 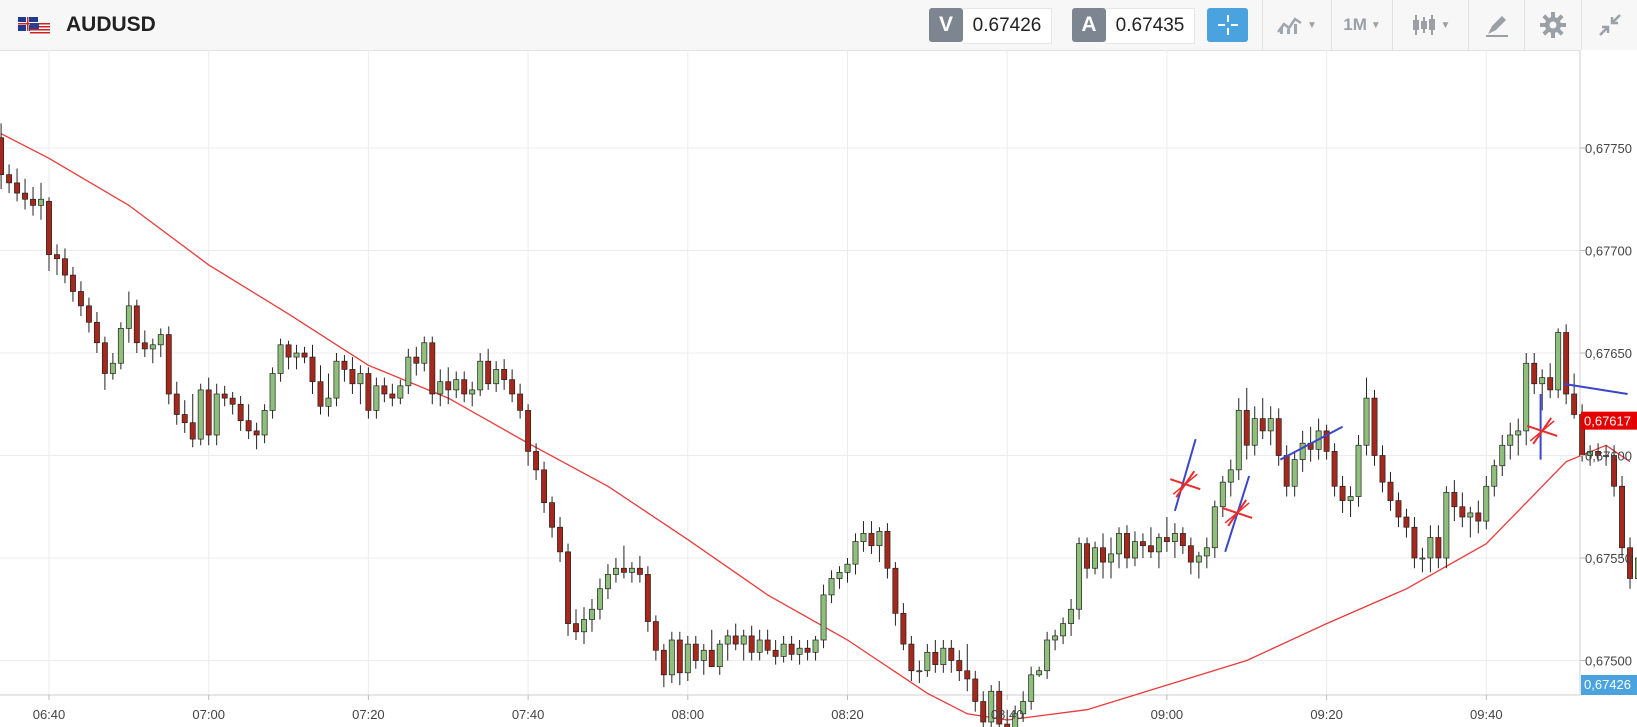 I want to click on settings-button, so click(x=1552, y=25).